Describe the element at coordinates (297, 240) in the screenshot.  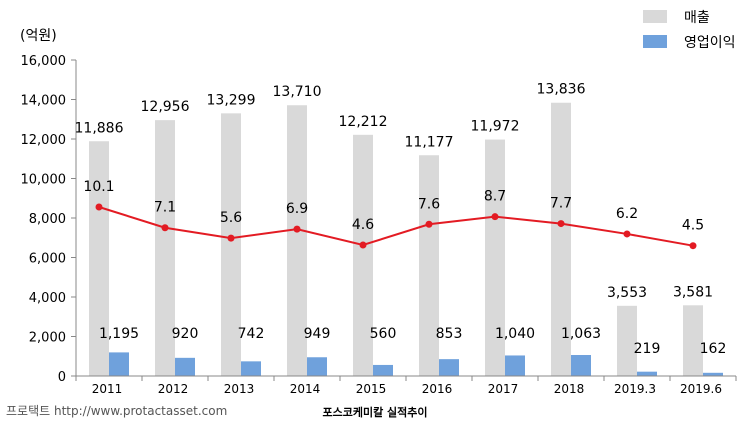
I see `sales-bar-2014` at that location.